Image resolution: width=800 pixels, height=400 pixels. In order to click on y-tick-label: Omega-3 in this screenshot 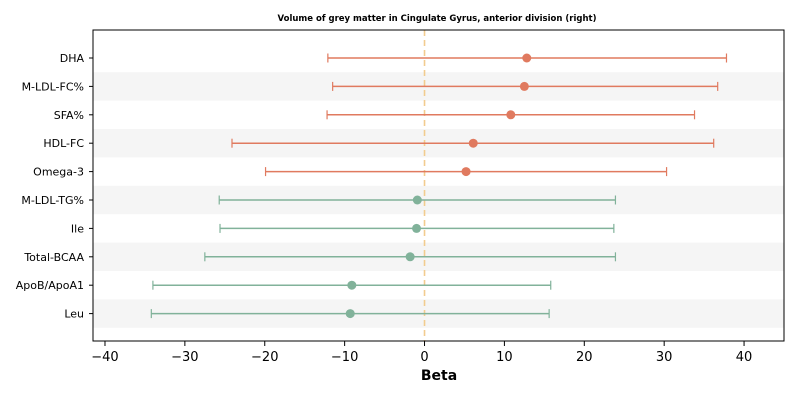, I will do `click(58, 172)`.